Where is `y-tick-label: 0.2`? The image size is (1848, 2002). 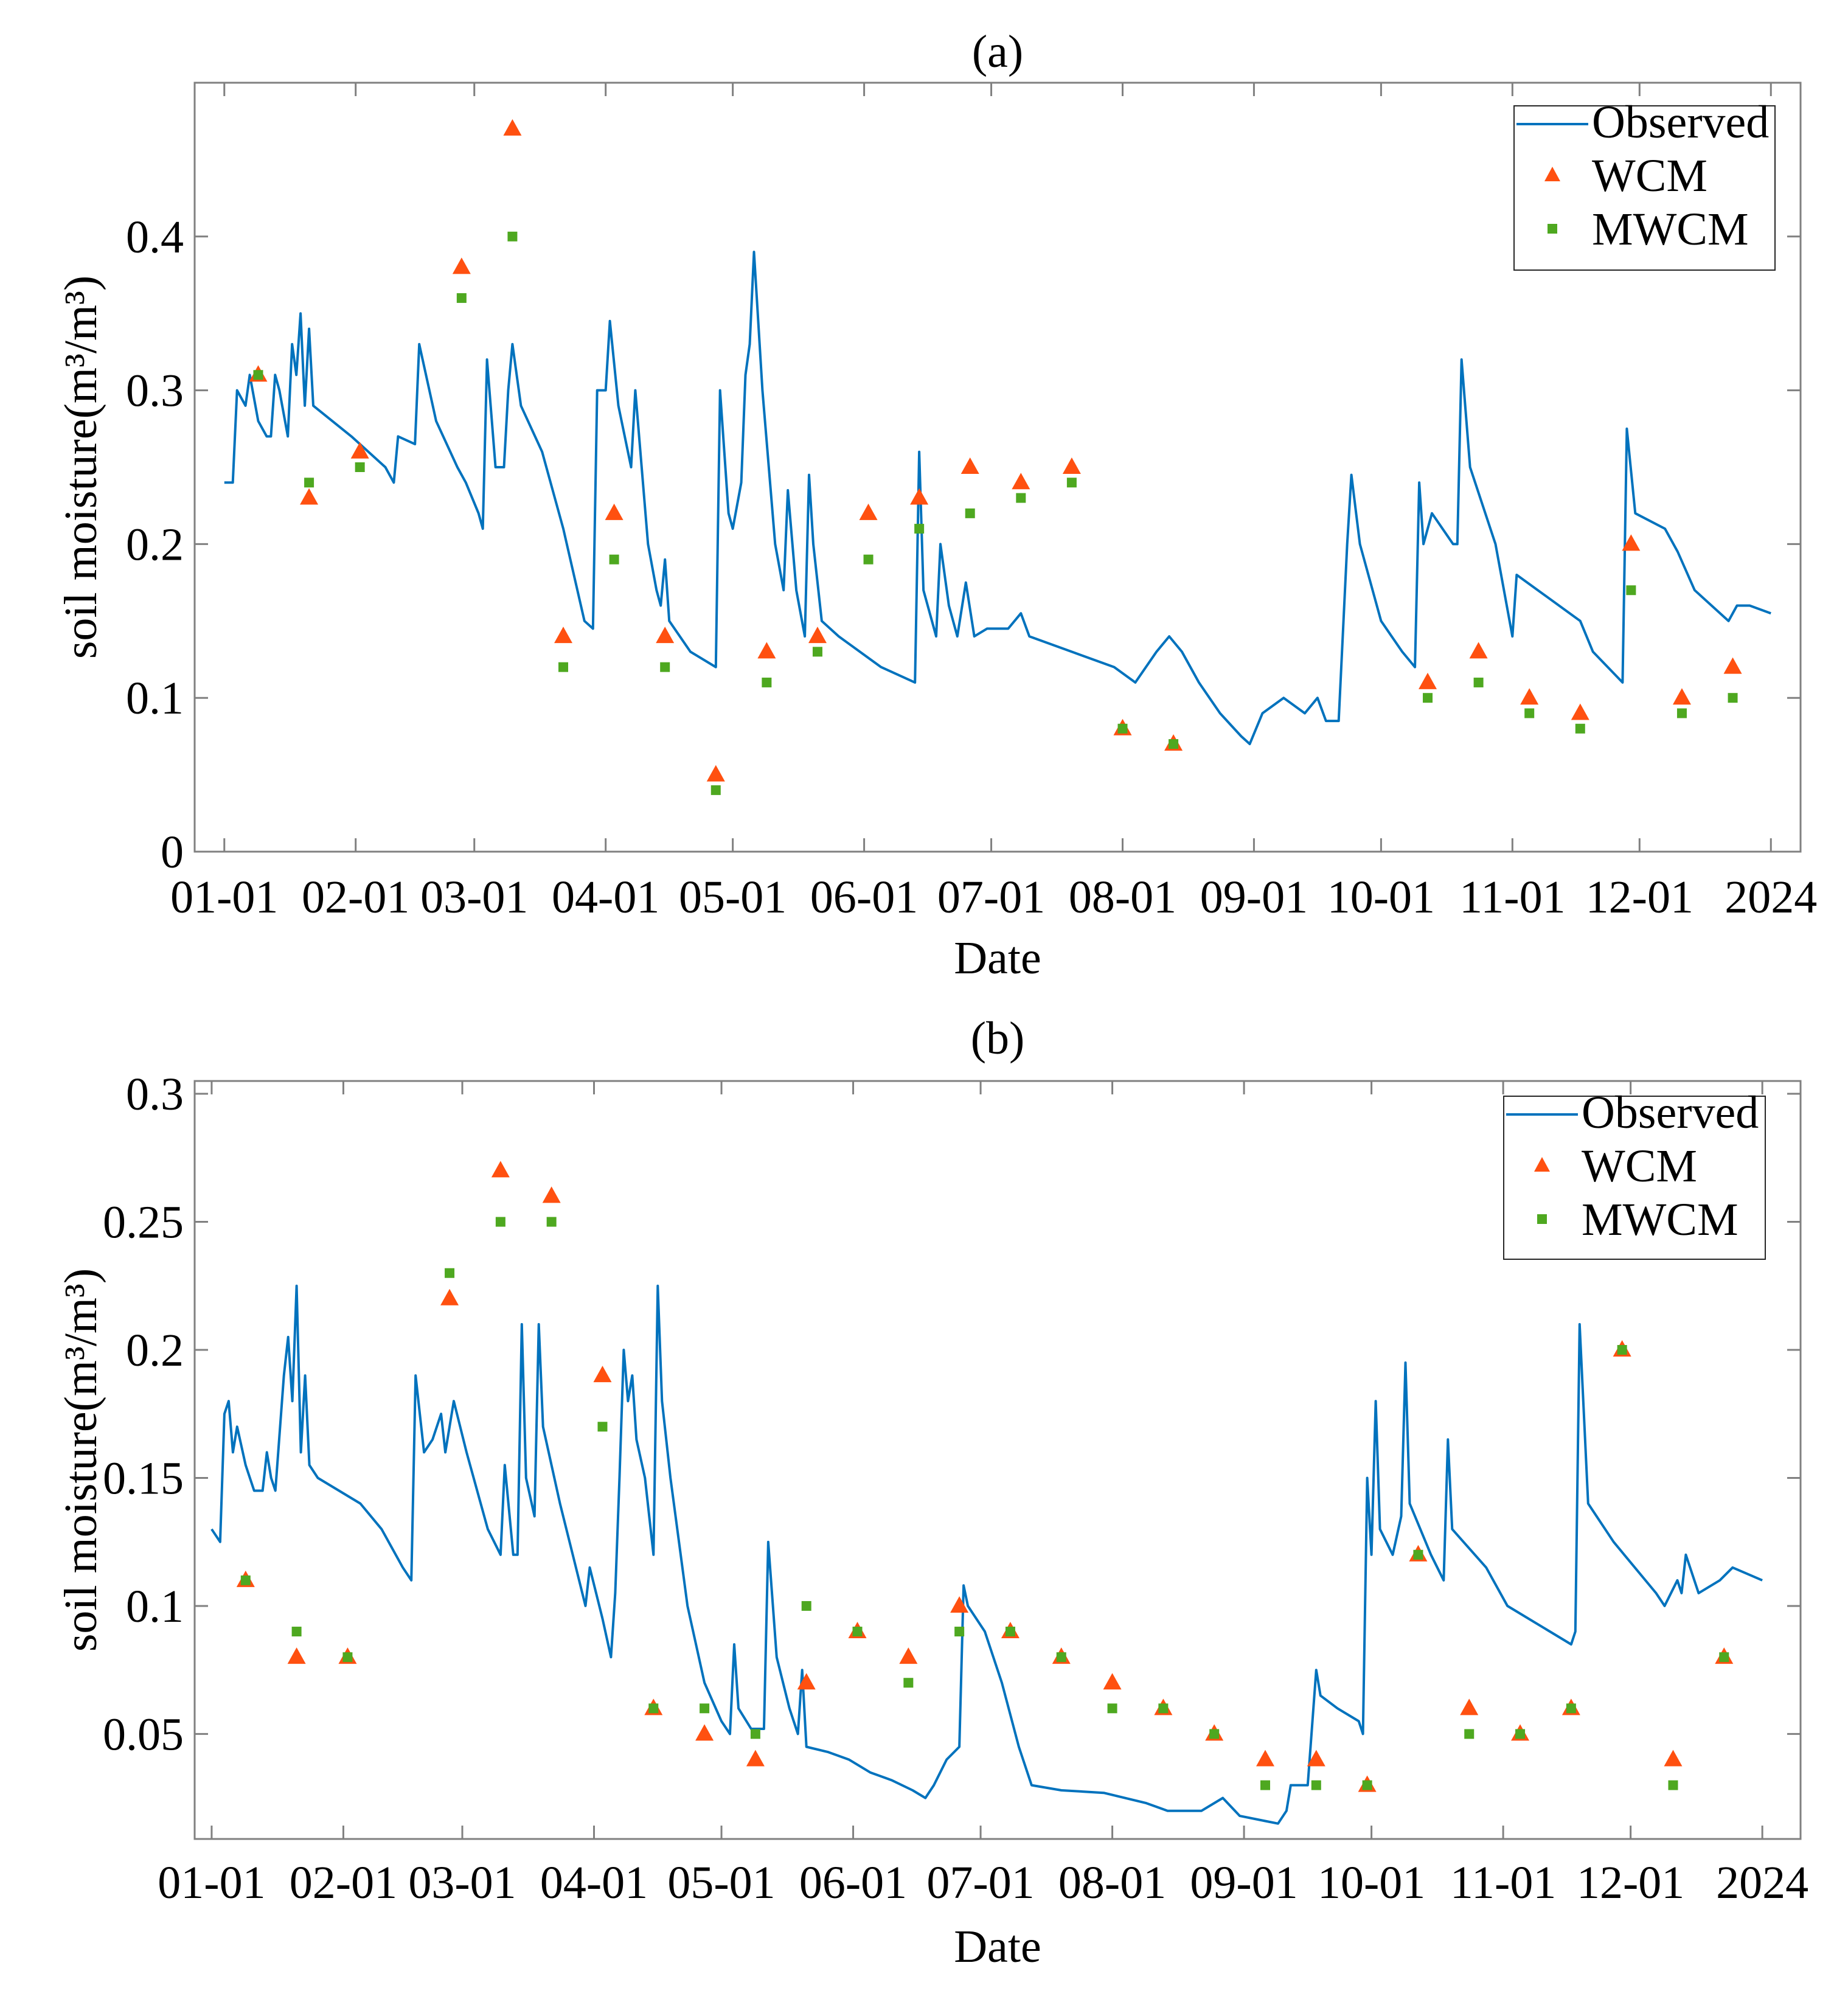 y-tick-label: 0.2 is located at coordinates (155, 544).